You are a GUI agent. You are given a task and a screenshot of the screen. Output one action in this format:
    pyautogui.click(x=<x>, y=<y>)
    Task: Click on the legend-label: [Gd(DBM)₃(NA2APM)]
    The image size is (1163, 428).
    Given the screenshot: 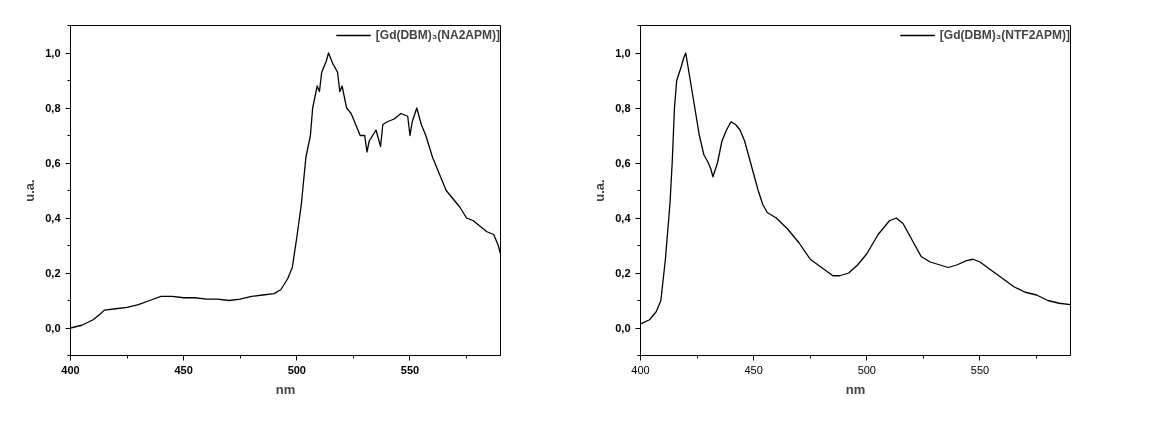 What is the action you would take?
    pyautogui.click(x=437, y=35)
    